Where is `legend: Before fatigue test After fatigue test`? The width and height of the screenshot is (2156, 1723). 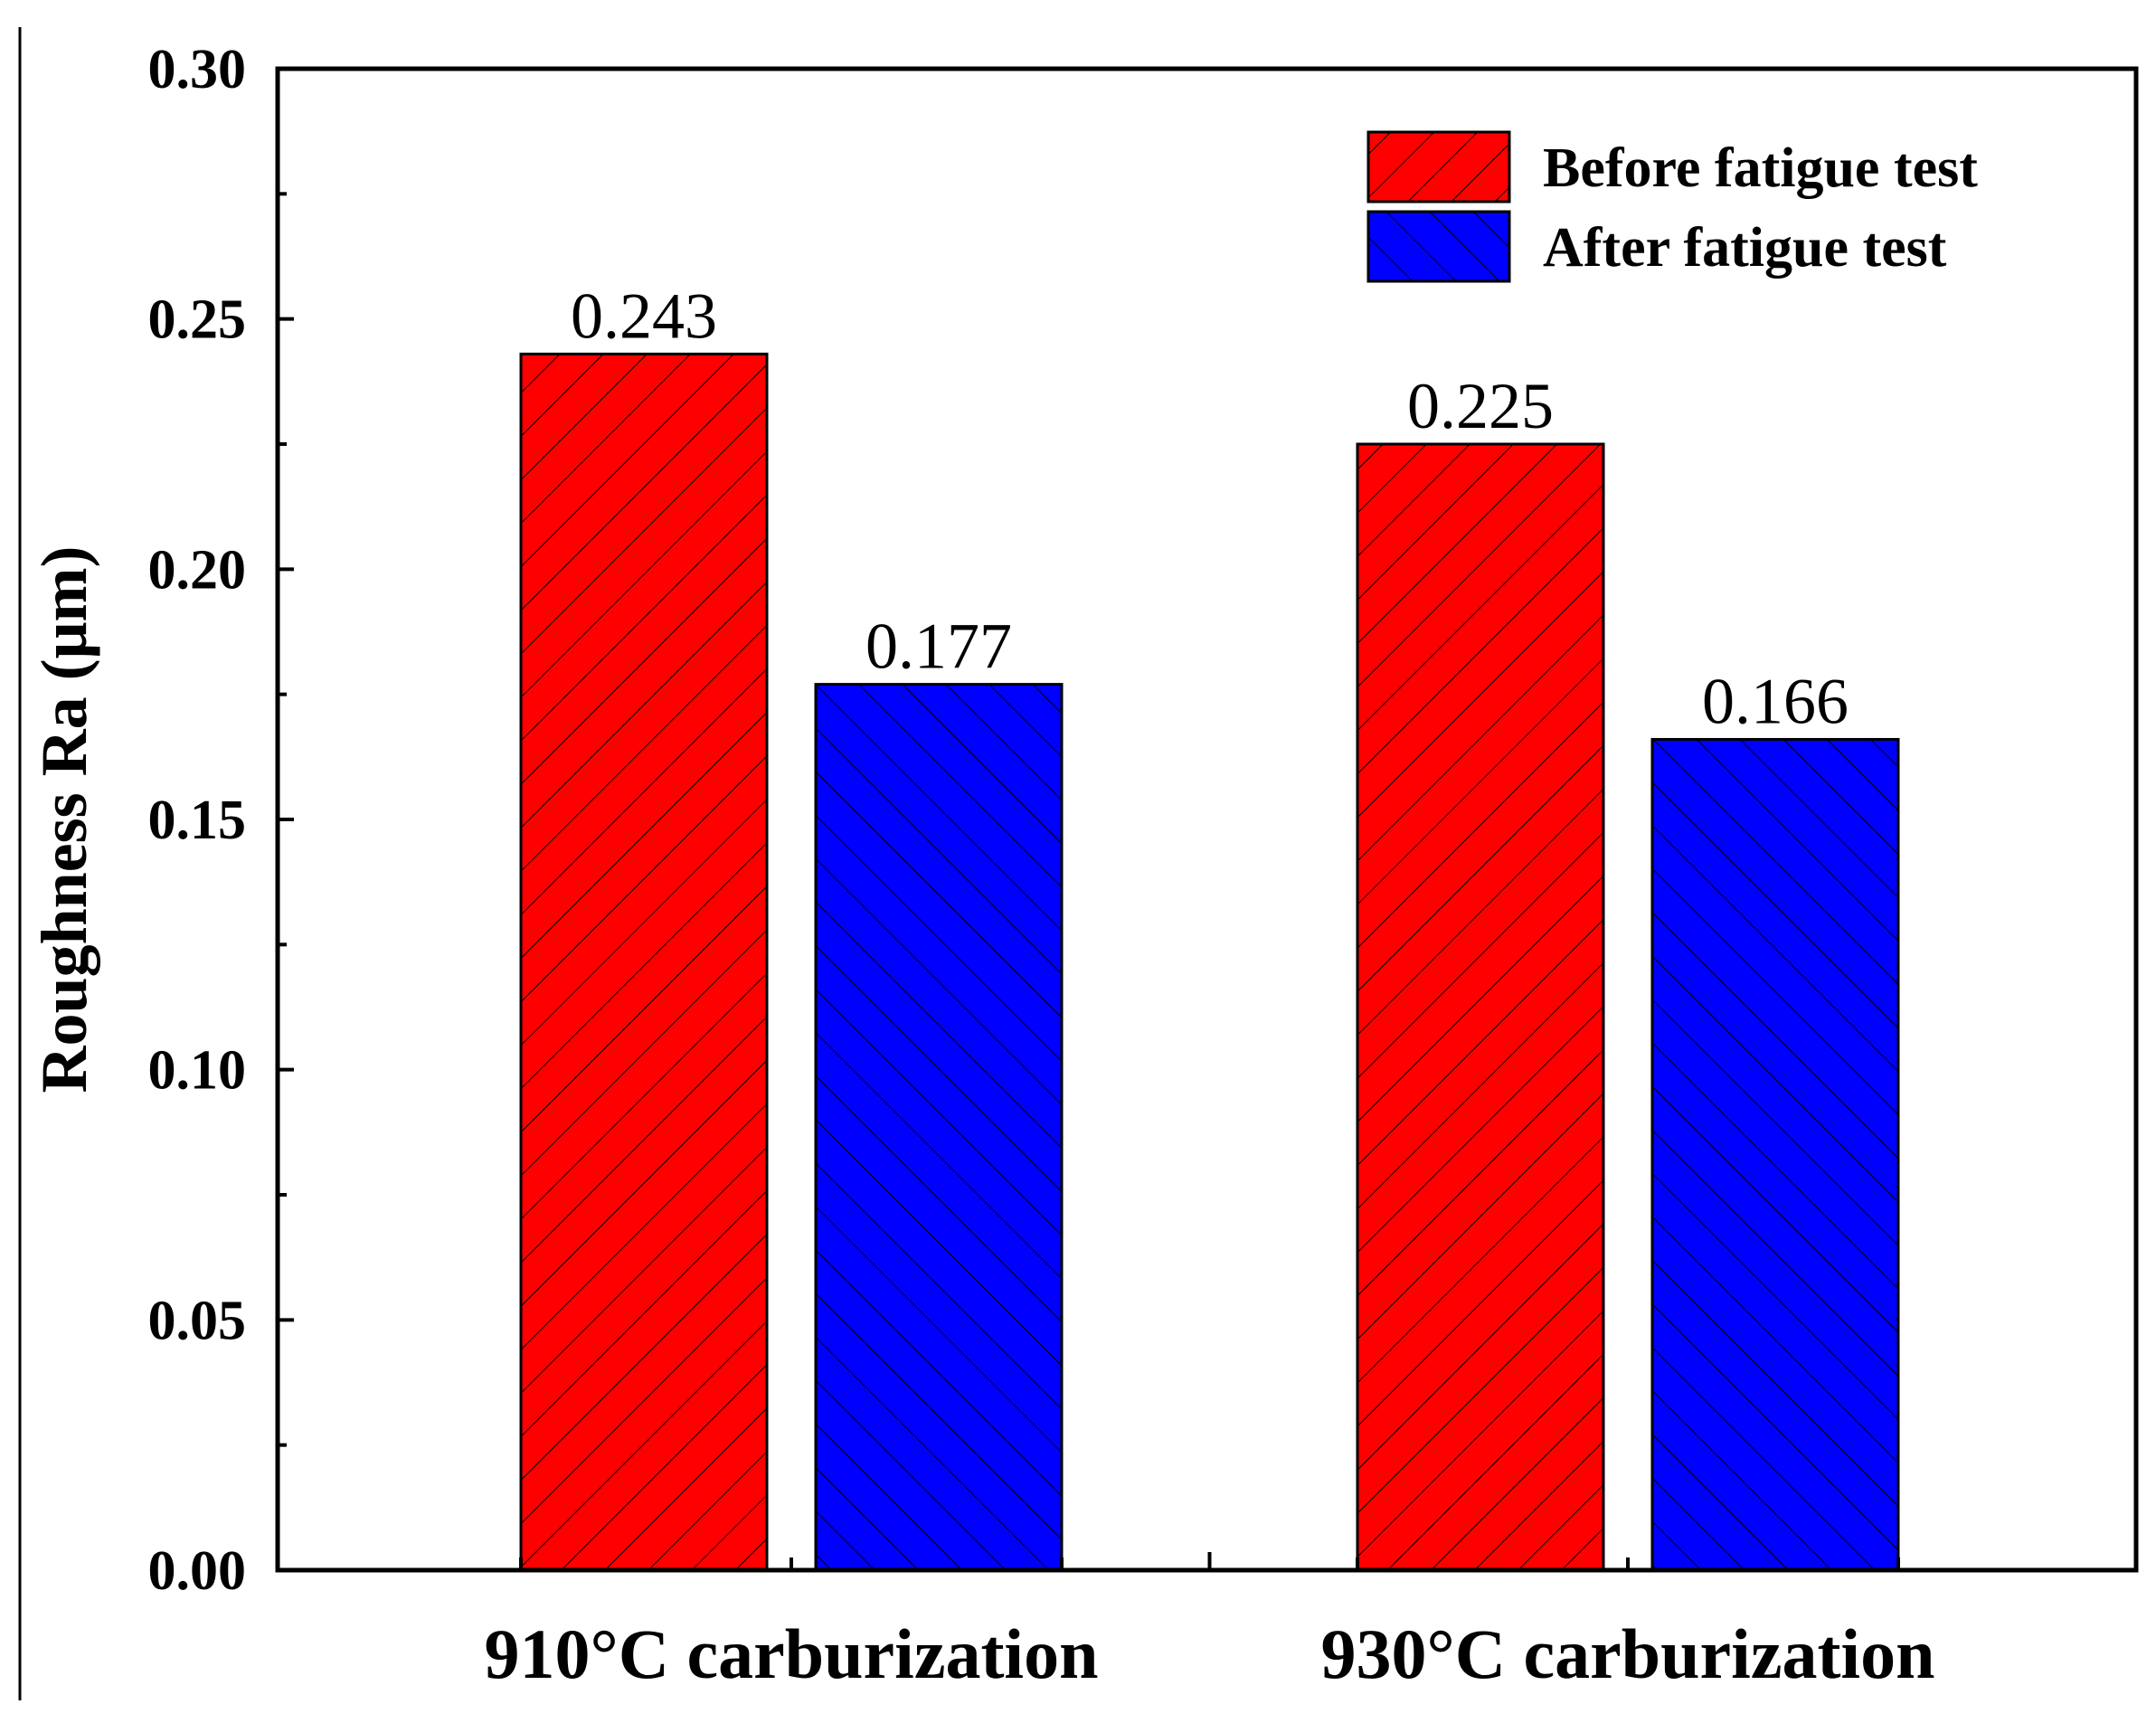 legend: Before fatigue test After fatigue test is located at coordinates (1672, 206).